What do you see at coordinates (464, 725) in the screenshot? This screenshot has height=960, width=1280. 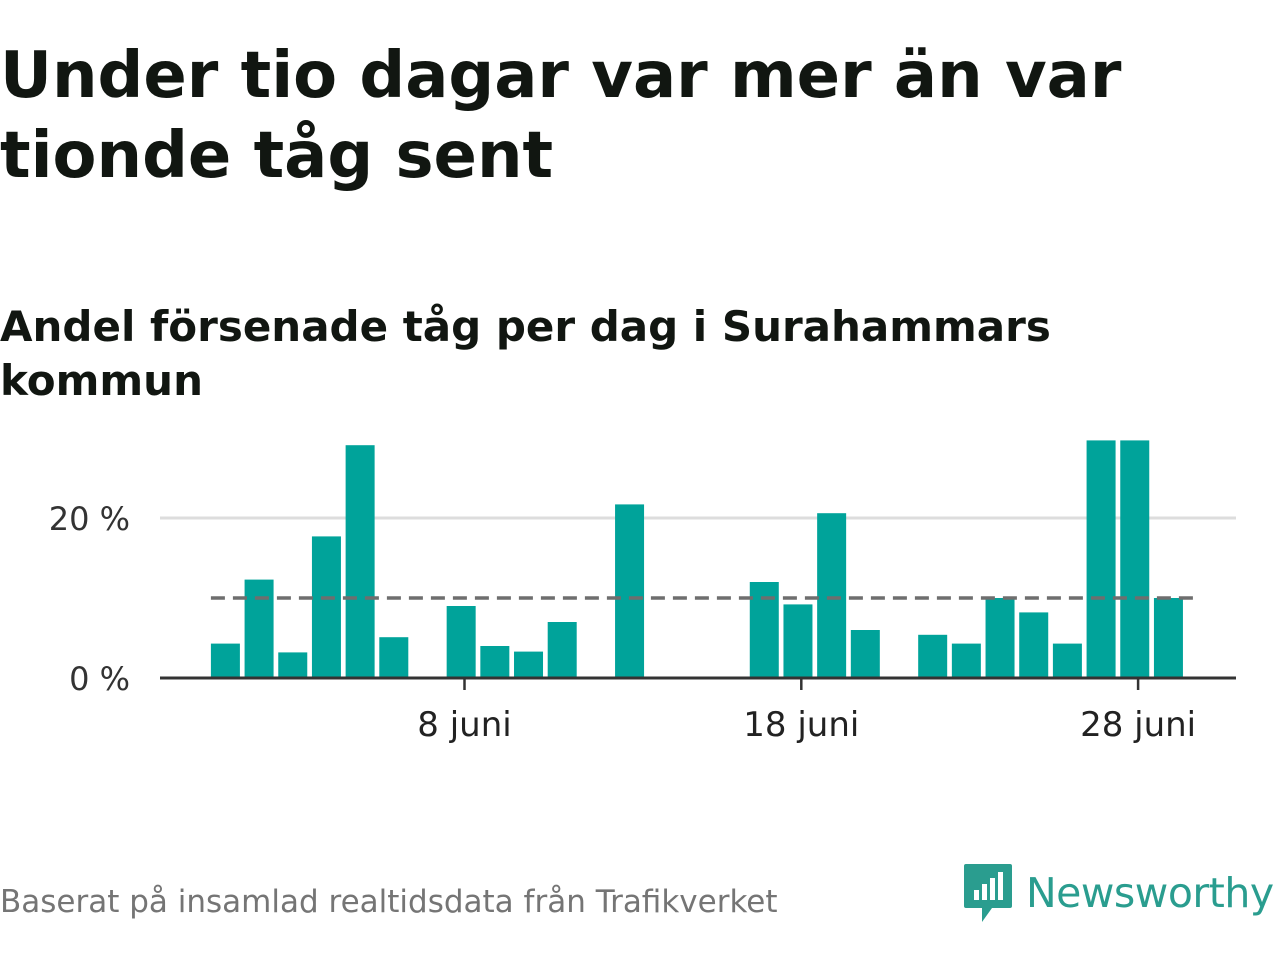 I see `x-tick-label: 8 juni` at bounding box center [464, 725].